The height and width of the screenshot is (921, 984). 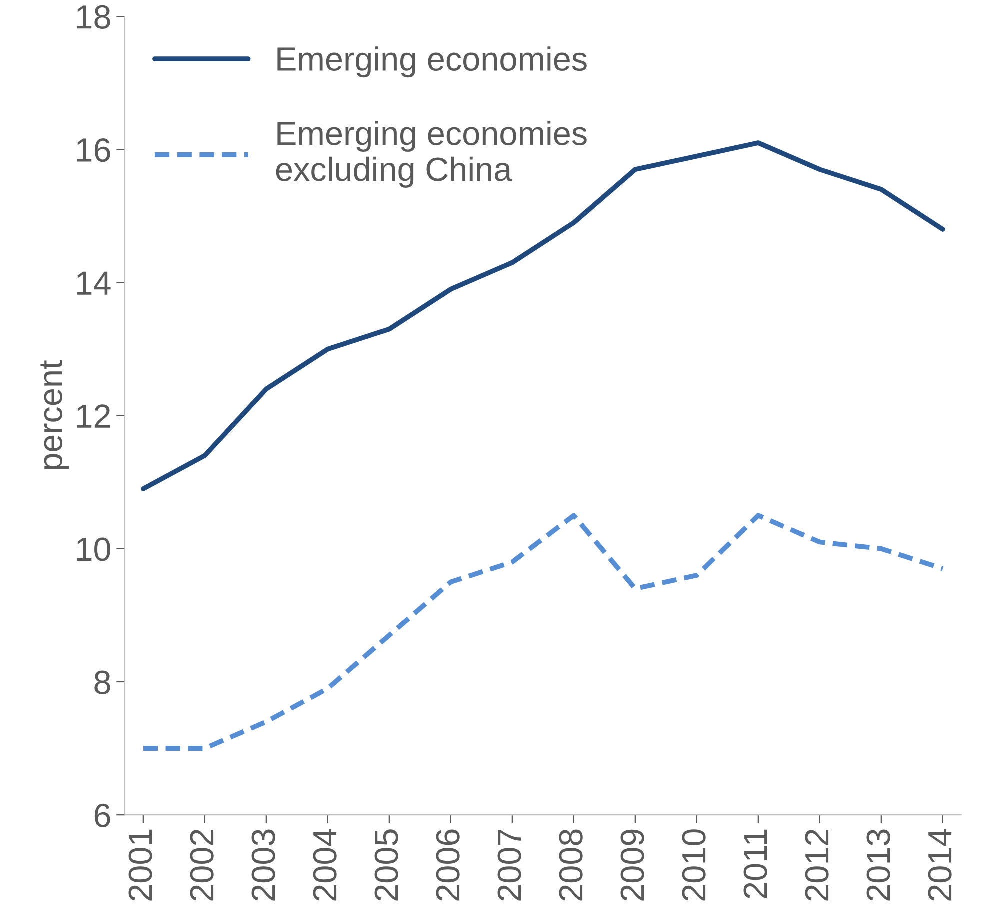 I want to click on y-tick-label: 18, so click(x=93, y=17).